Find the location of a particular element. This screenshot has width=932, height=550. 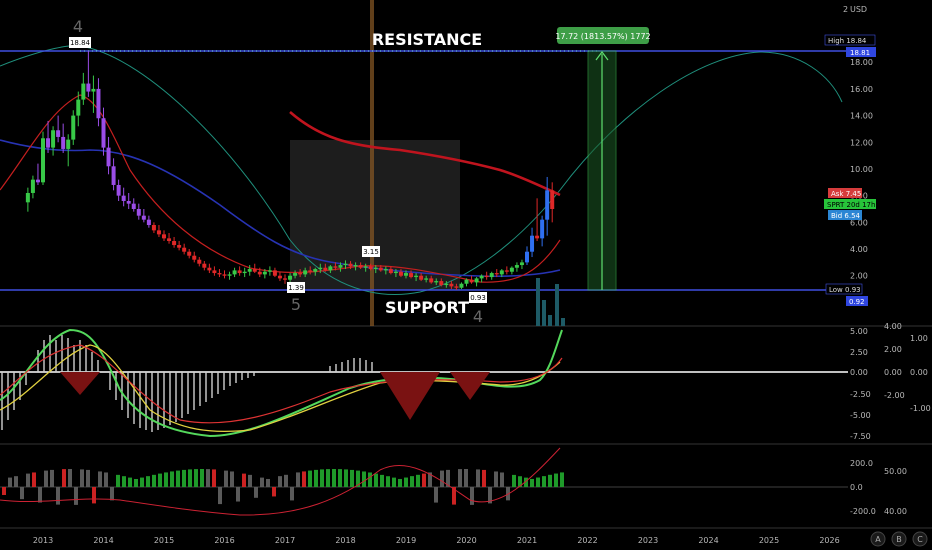

bottom-right-tick: 50.00 is located at coordinates (895, 471).